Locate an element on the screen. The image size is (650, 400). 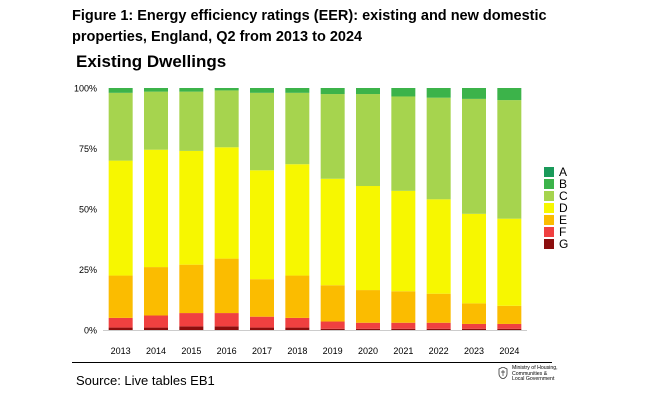
x-tick-label: 2016 is located at coordinates (227, 351).